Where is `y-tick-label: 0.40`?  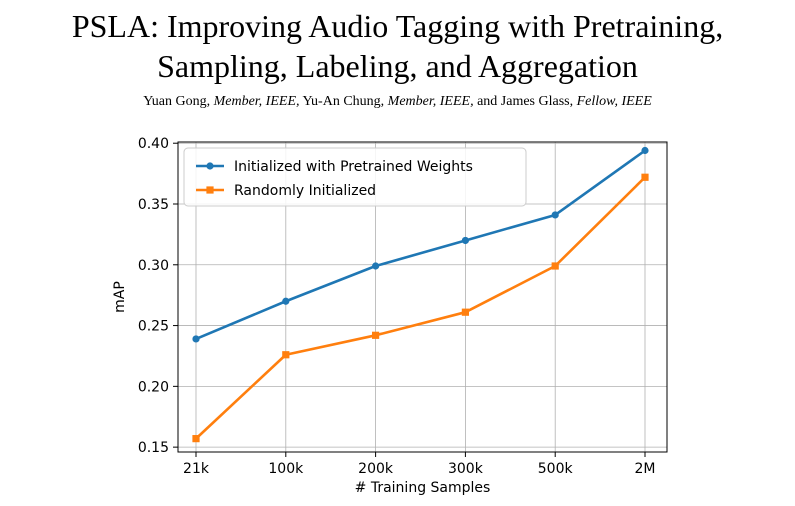
y-tick-label: 0.40 is located at coordinates (153, 144).